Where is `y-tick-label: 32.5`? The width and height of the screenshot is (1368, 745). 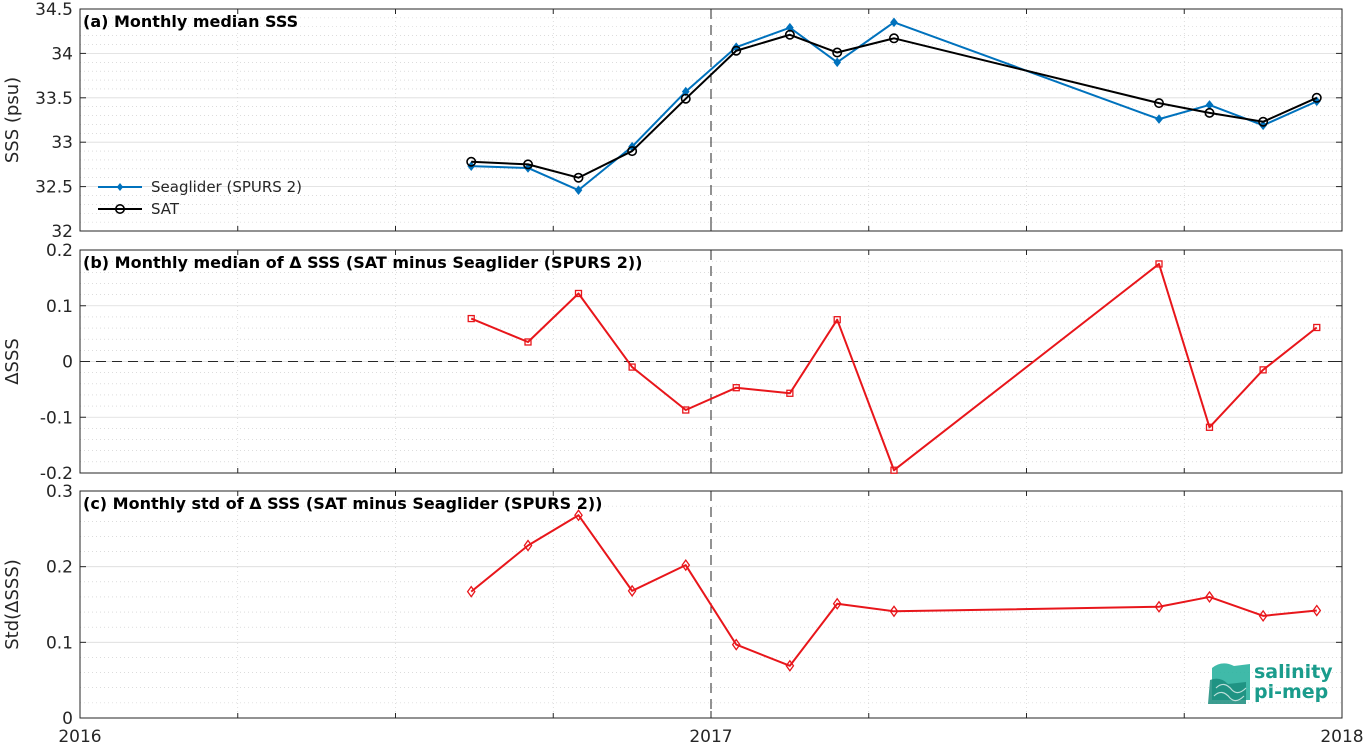 y-tick-label: 32.5 is located at coordinates (54, 188).